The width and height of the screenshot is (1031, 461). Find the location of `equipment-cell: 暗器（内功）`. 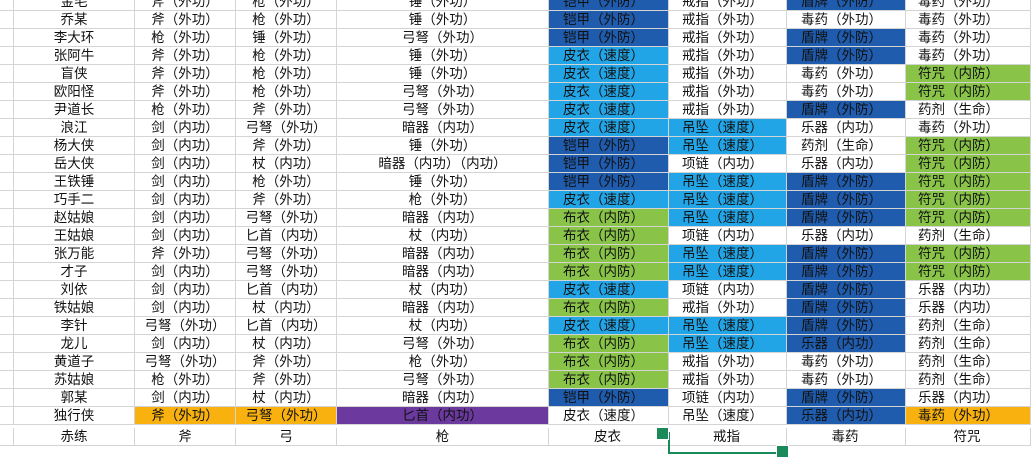

equipment-cell: 暗器（内功） is located at coordinates (443, 398).